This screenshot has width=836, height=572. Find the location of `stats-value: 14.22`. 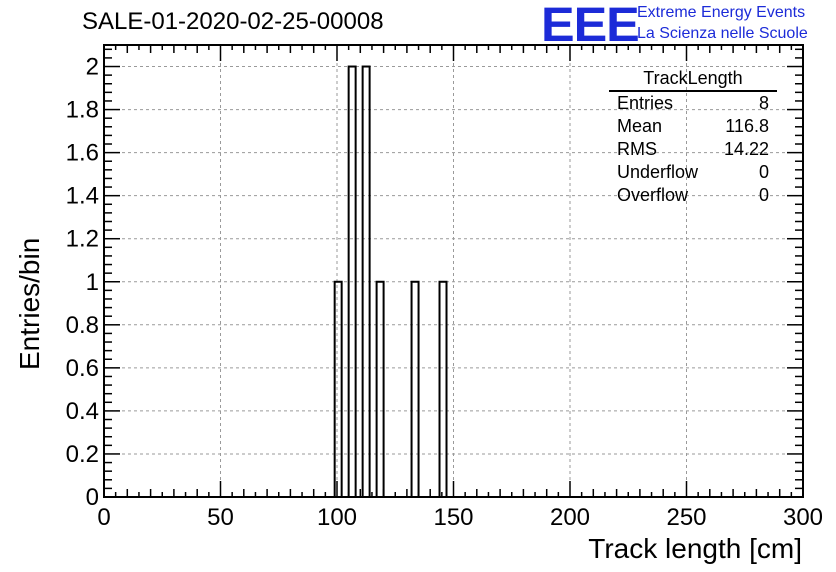

stats-value: 14.22 is located at coordinates (746, 149).